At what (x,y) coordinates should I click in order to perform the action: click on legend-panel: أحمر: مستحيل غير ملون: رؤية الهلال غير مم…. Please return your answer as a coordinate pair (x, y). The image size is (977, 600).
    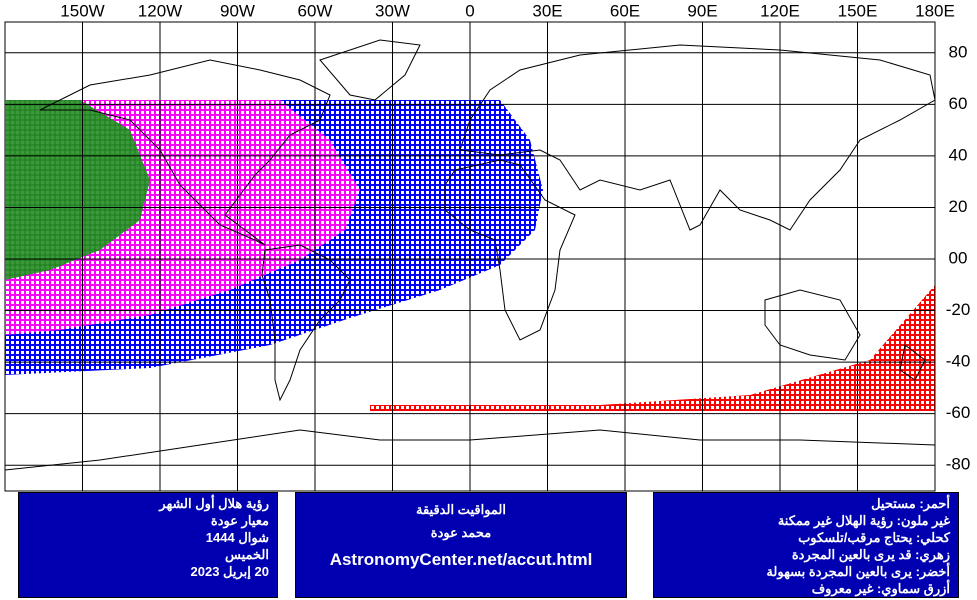
    Looking at the image, I should click on (806, 545).